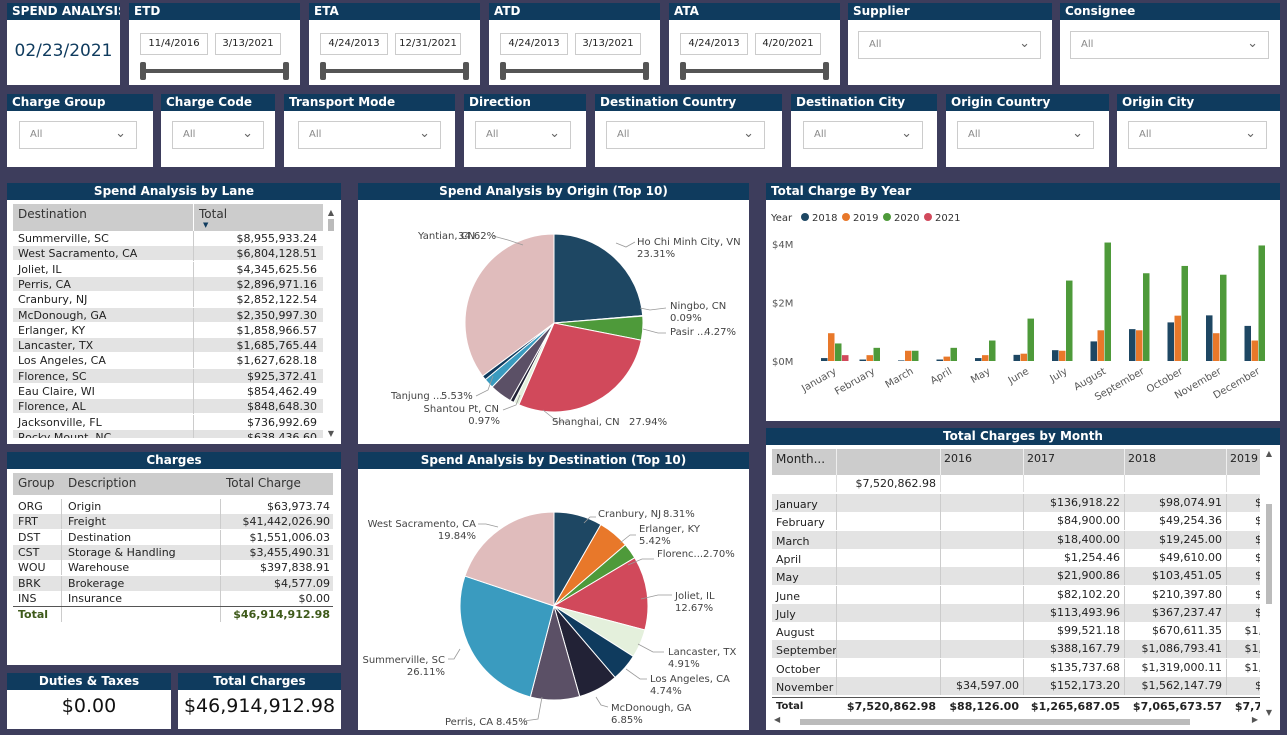 Image resolution: width=1287 pixels, height=735 pixels. Describe the element at coordinates (173, 506) in the screenshot. I see `table-row: ORG Origin $63,973.74` at that location.